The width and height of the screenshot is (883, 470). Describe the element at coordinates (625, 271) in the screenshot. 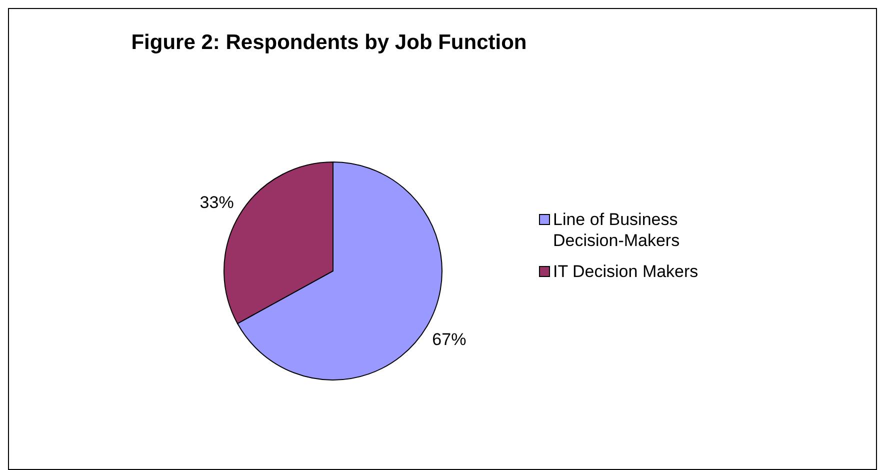

I see `legend-label: IT Decision Makers` at that location.